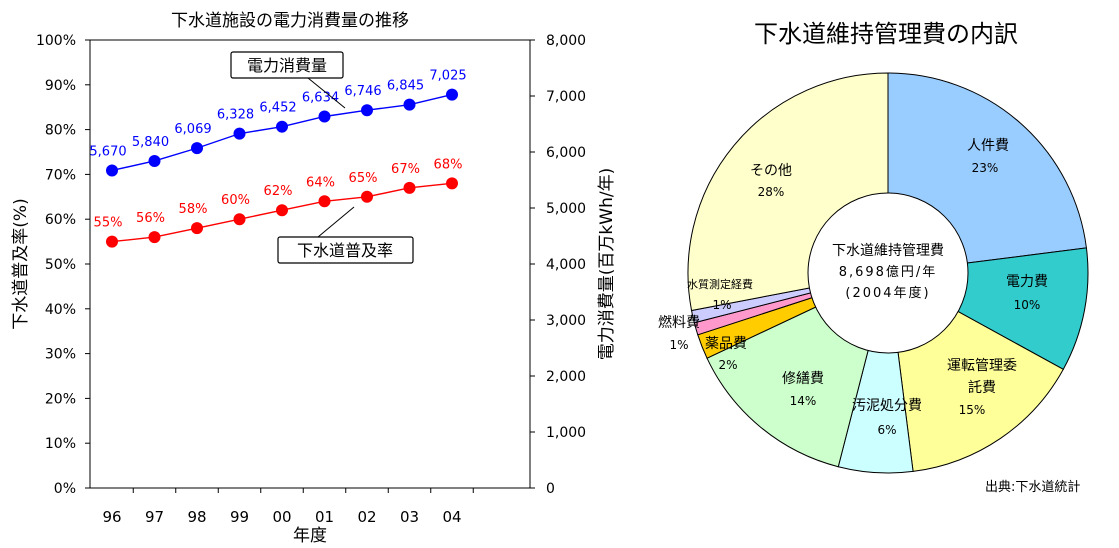 This screenshot has width=1119, height=548. What do you see at coordinates (56, 41) in the screenshot?
I see `left-tick-label: 100%` at bounding box center [56, 41].